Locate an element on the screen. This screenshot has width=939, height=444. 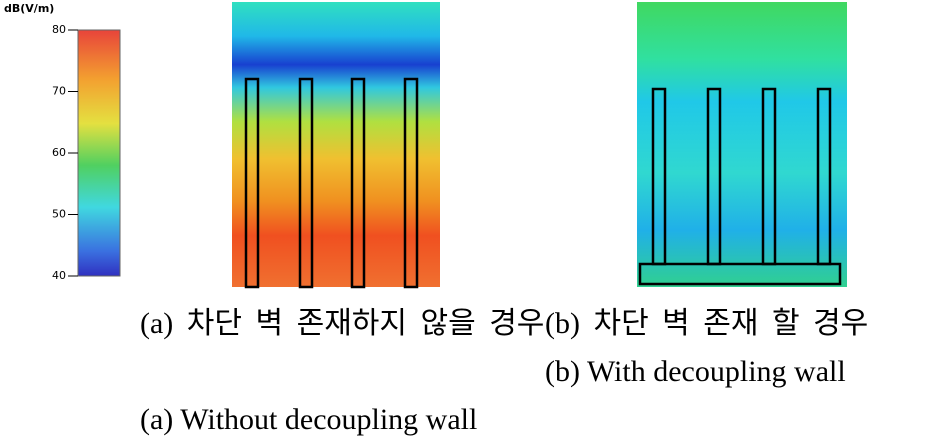
colorbar-ticks: 80 70 60 50 40 is located at coordinates (65, 152).